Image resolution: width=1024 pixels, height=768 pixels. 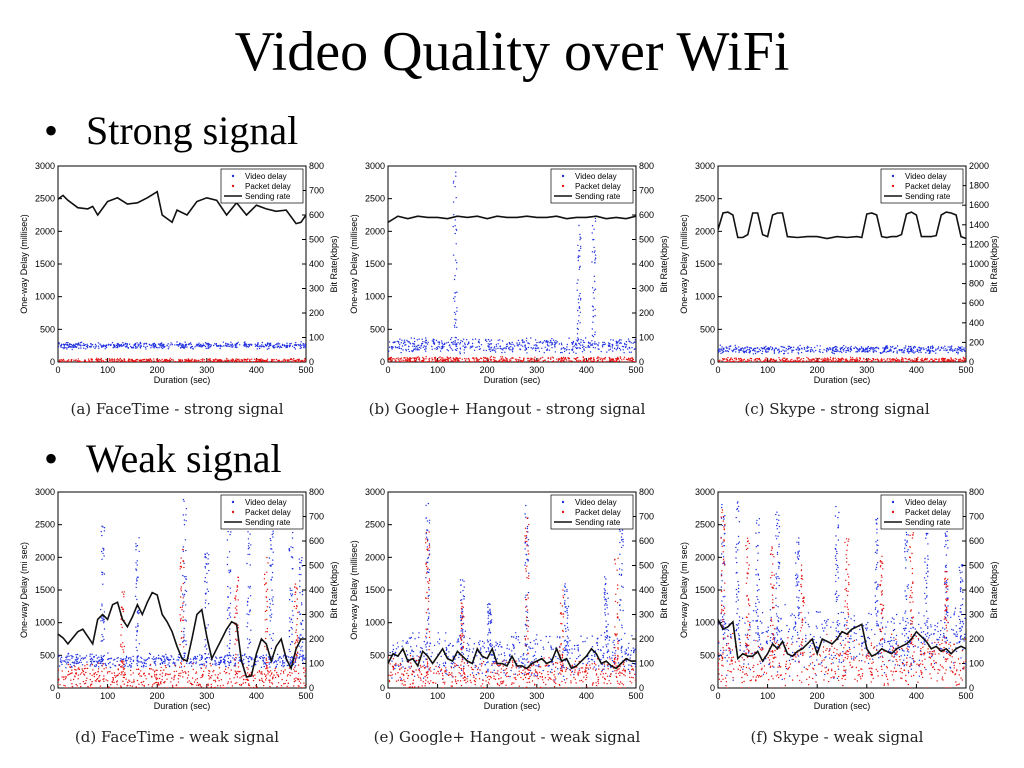 I want to click on y2-tick-label: 500, so click(x=316, y=240).